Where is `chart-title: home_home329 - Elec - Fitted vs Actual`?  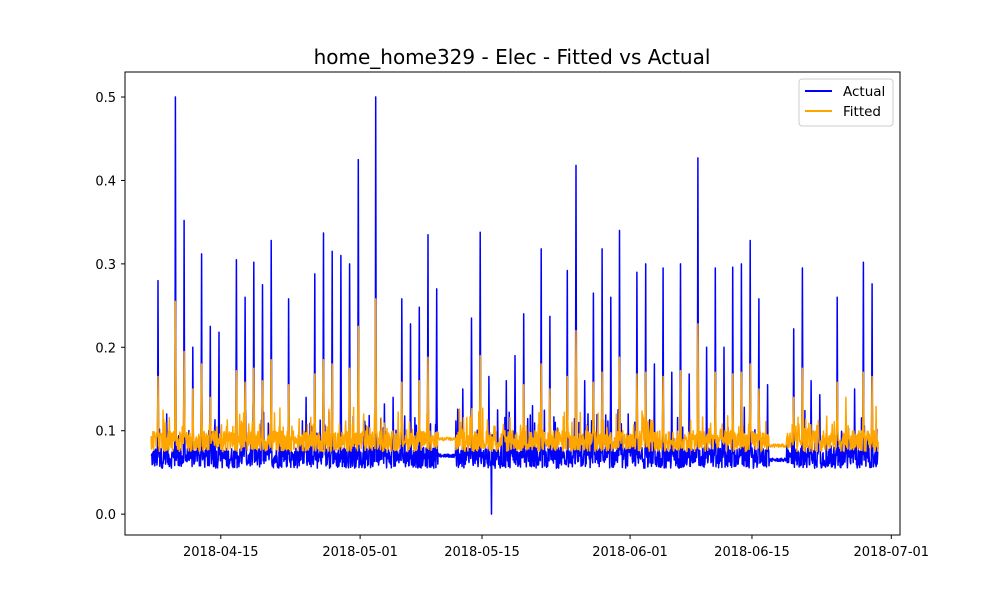
chart-title: home_home329 - Elec - Fitted vs Actual is located at coordinates (512, 57).